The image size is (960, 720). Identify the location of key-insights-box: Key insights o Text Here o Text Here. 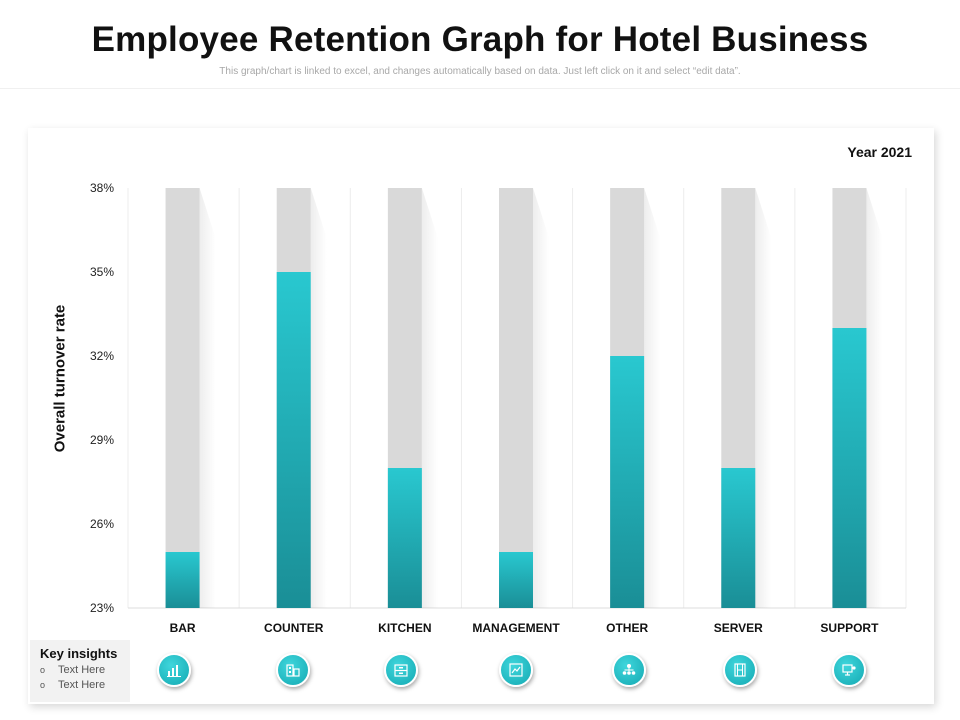
(80, 671).